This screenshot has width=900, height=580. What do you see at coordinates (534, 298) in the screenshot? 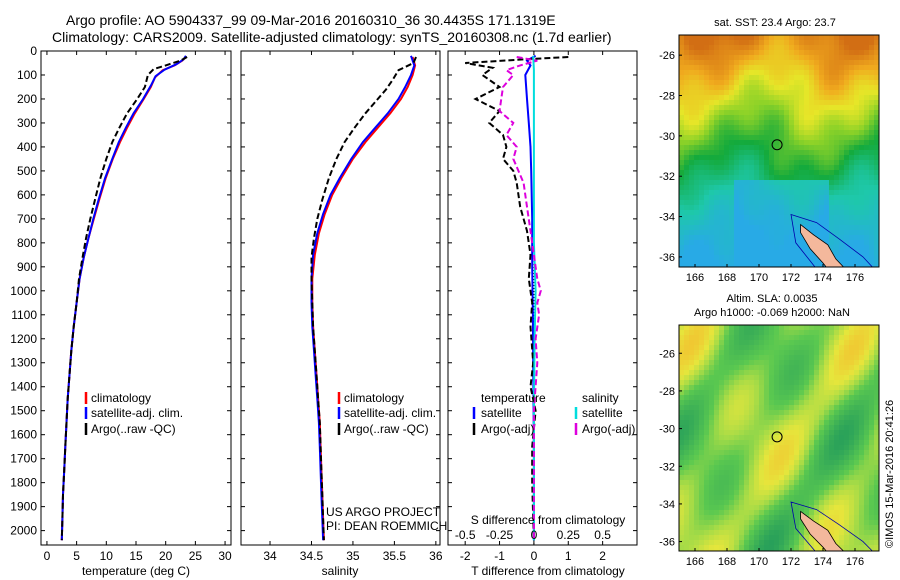
I see `series-salinity-satellite` at bounding box center [534, 298].